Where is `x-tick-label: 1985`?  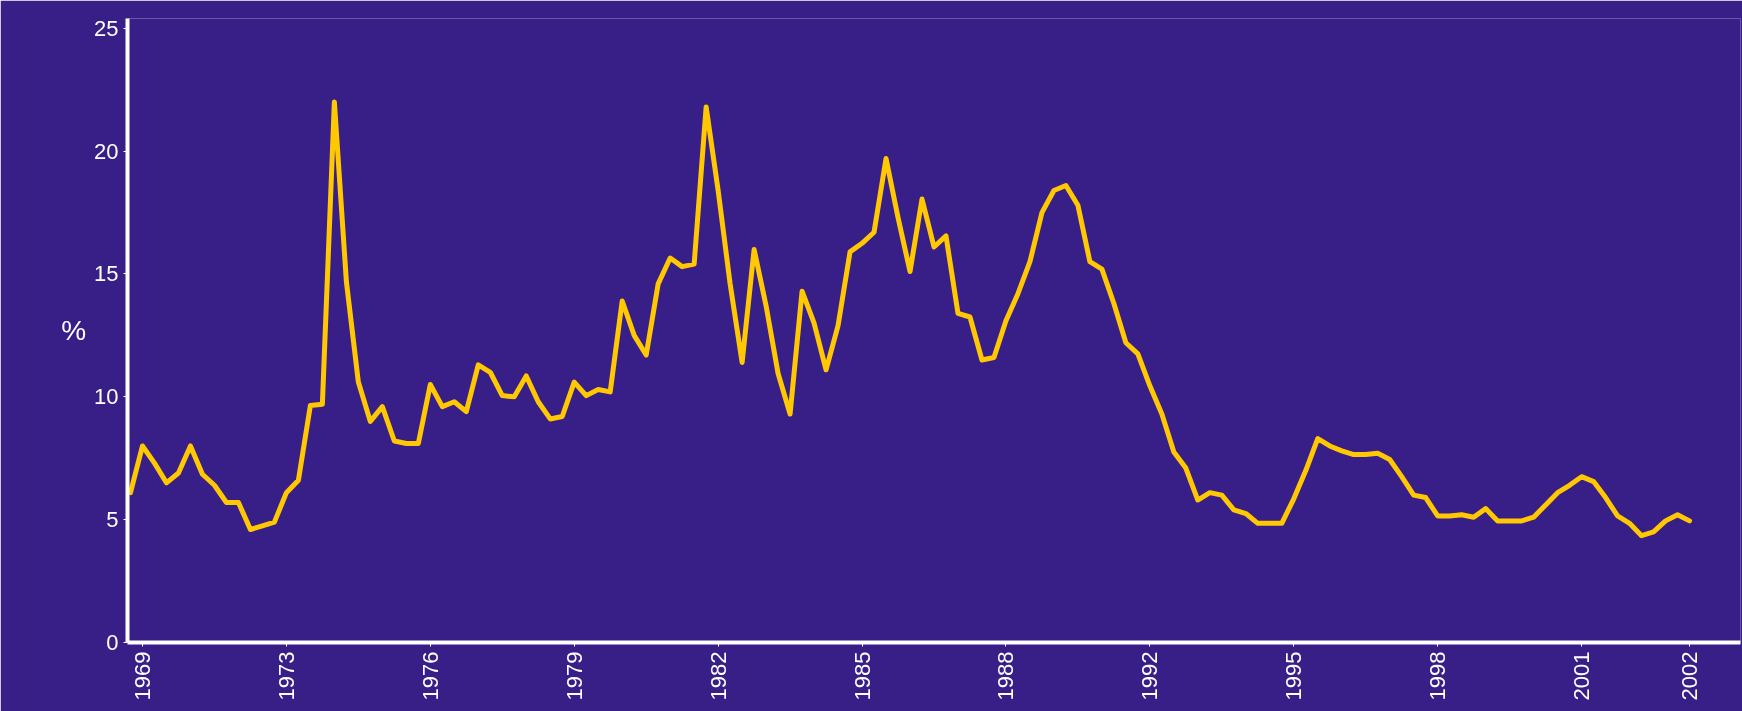 x-tick-label: 1985 is located at coordinates (862, 676).